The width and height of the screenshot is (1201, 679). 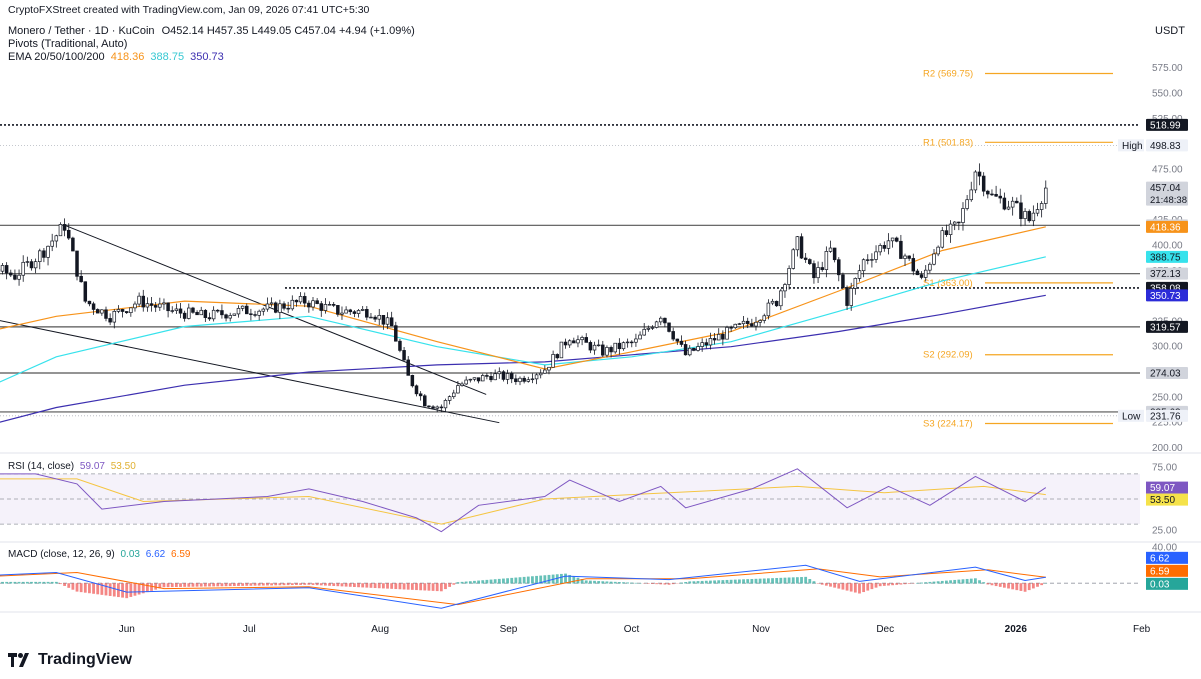 I want to click on pivots-label: Pivots (Traditional, Auto), so click(x=68, y=44).